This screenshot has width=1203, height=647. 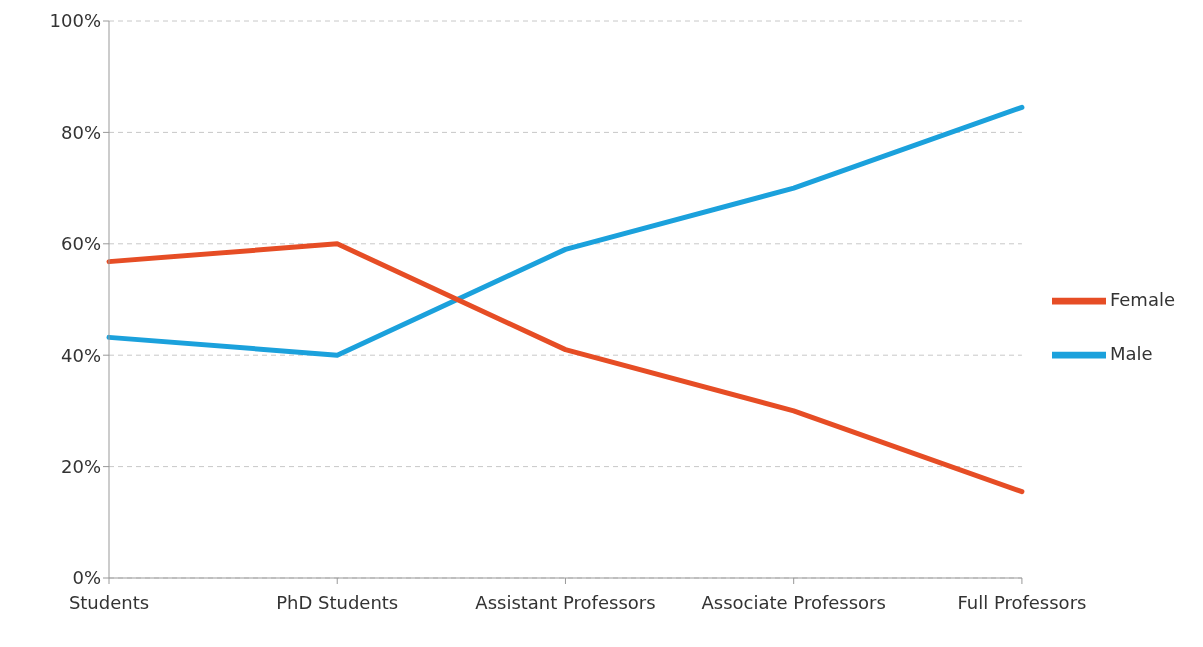 What do you see at coordinates (80, 132) in the screenshot?
I see `y-tick-label: 80%` at bounding box center [80, 132].